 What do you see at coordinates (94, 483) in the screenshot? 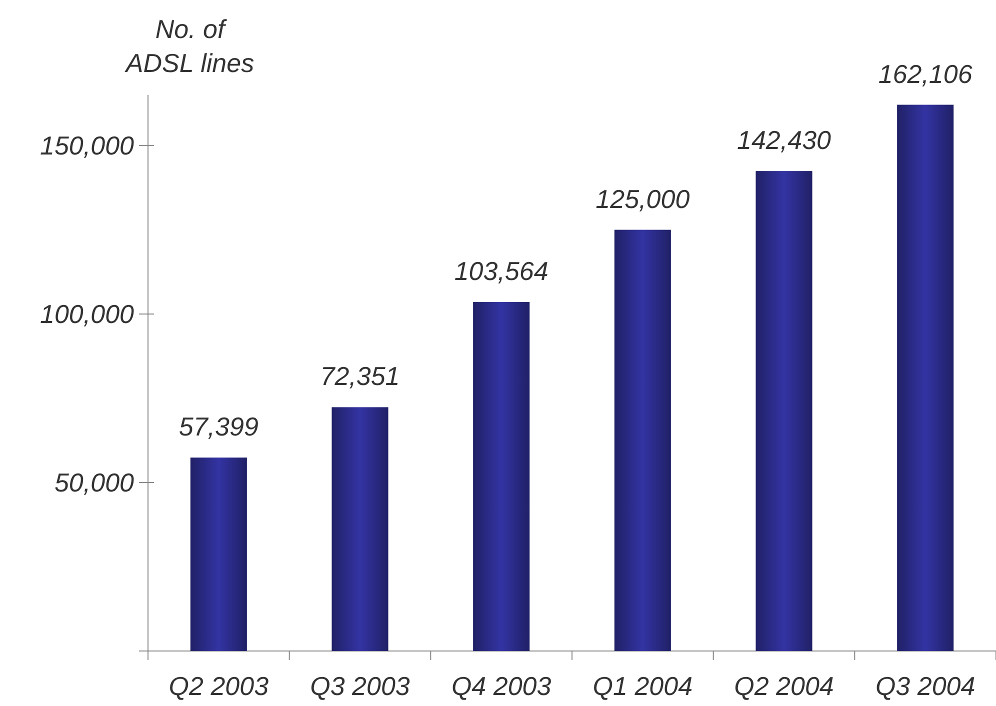
I see `y-tick-label: 50,000` at bounding box center [94, 483].